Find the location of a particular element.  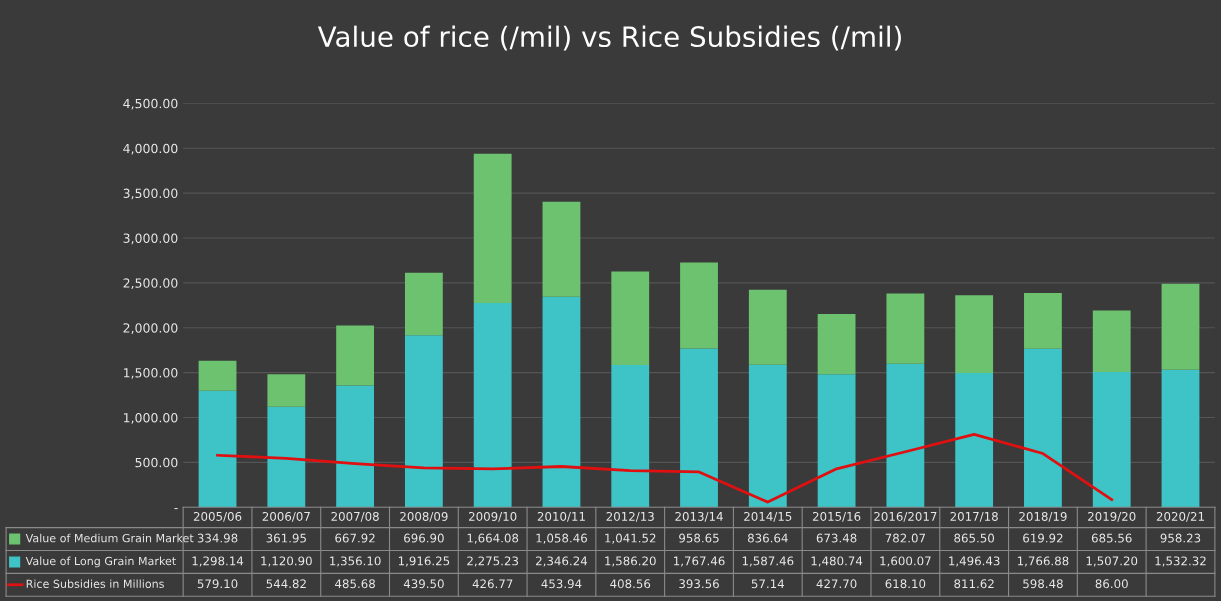

data-label: 393.56 is located at coordinates (699, 584).